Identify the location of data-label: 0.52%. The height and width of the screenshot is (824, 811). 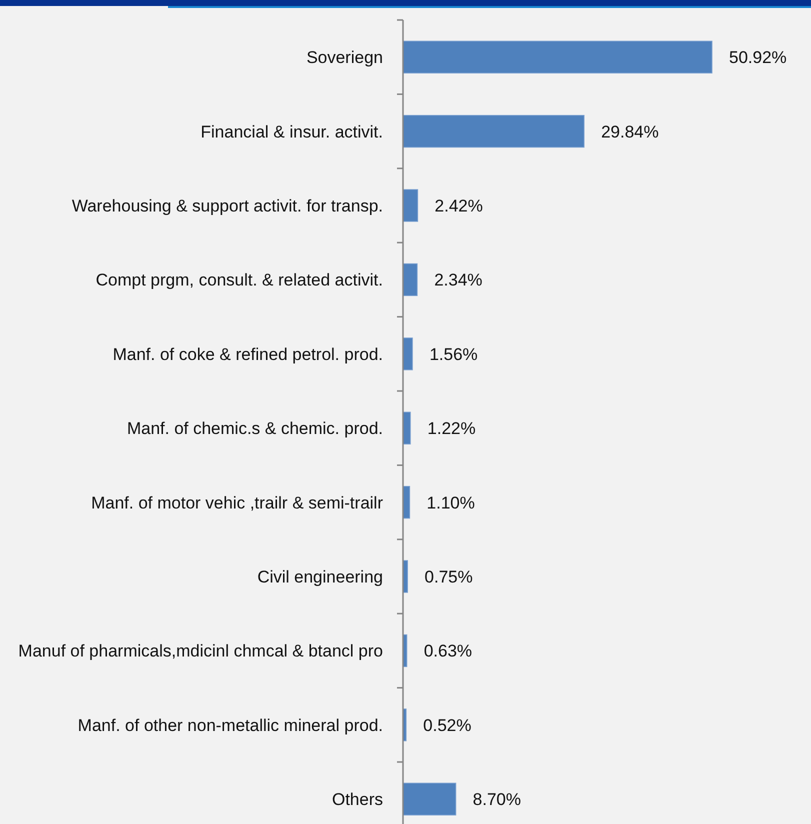
(447, 725).